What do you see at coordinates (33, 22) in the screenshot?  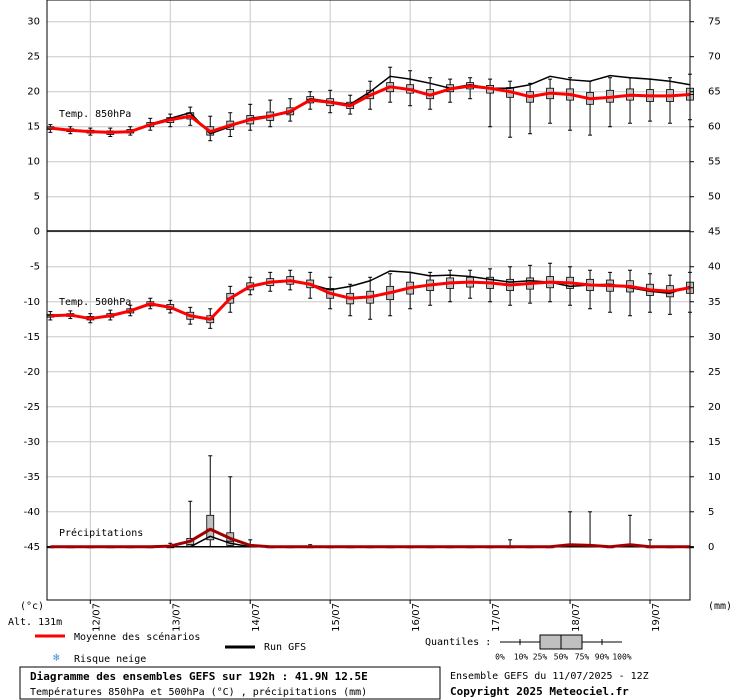 I see `y-tick-label: 30` at bounding box center [33, 22].